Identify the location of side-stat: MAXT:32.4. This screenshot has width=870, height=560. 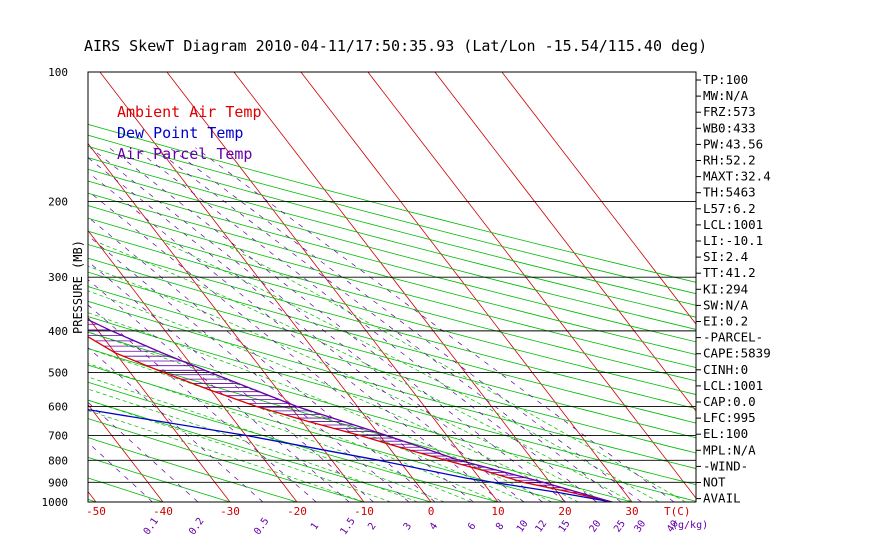
(737, 176).